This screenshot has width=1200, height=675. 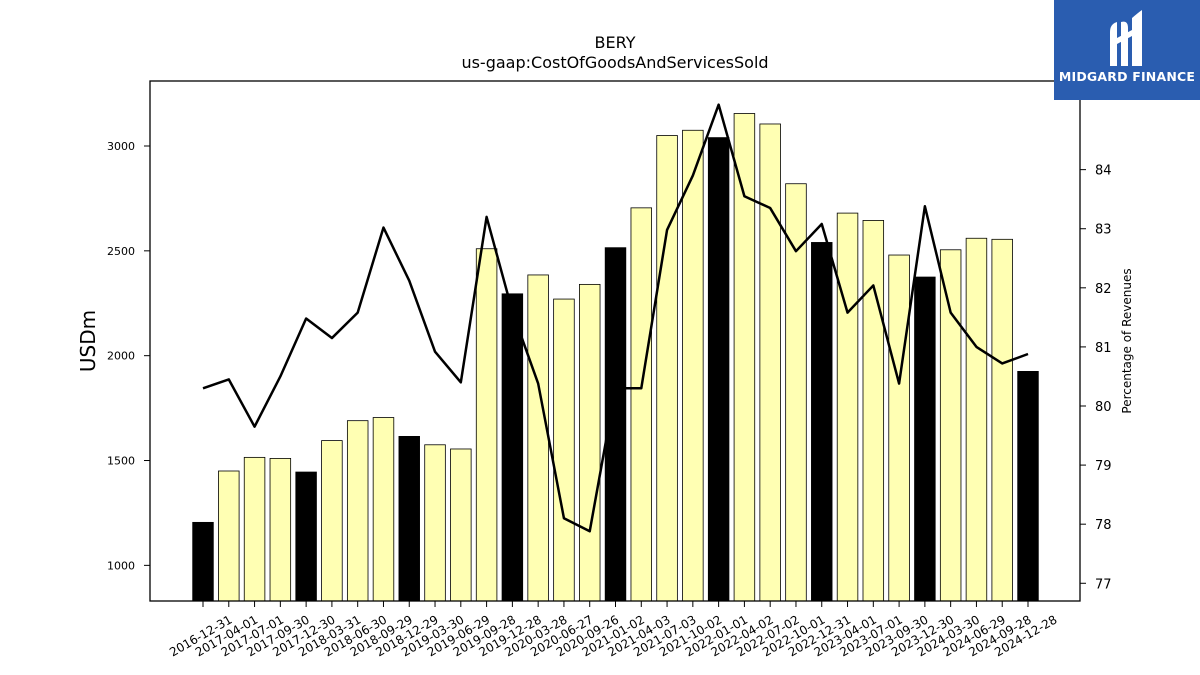 What do you see at coordinates (1103, 230) in the screenshot?
I see `y2-tick-label: 83` at bounding box center [1103, 230].